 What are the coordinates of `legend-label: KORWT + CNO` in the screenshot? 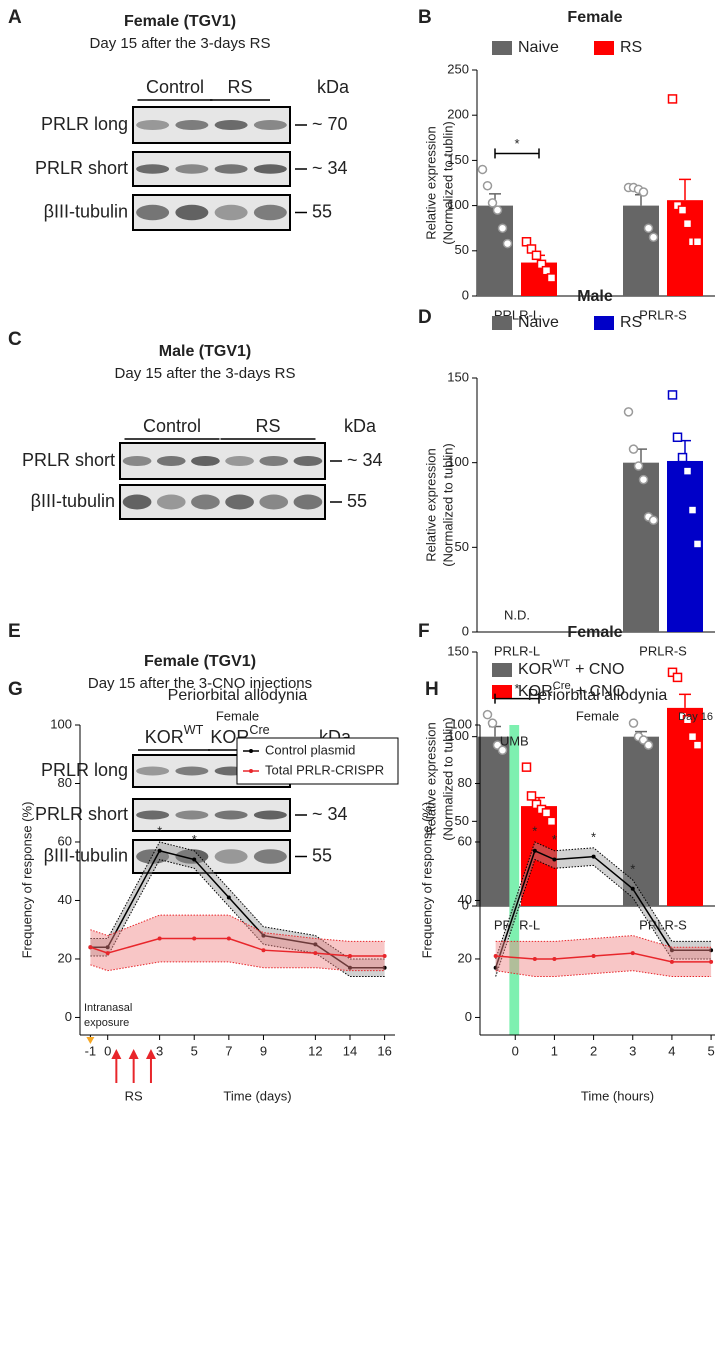 It's located at (571, 668).